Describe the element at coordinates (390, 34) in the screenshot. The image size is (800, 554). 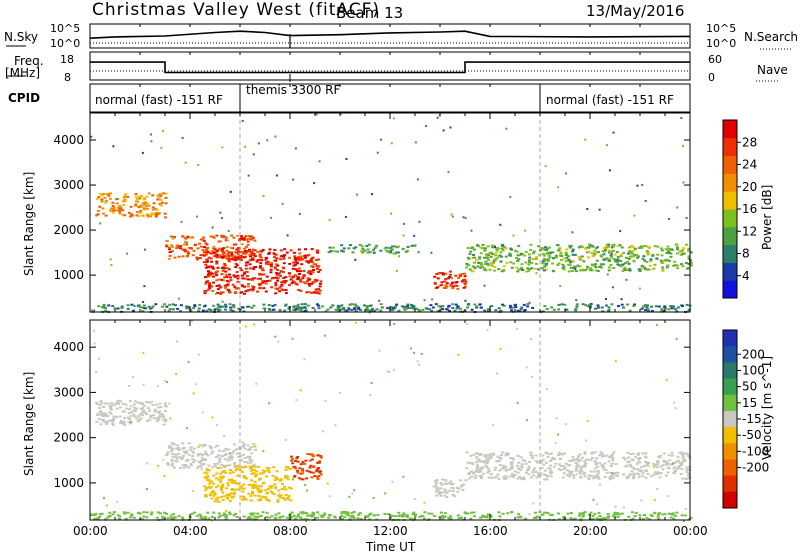
I see `nsky-line` at that location.